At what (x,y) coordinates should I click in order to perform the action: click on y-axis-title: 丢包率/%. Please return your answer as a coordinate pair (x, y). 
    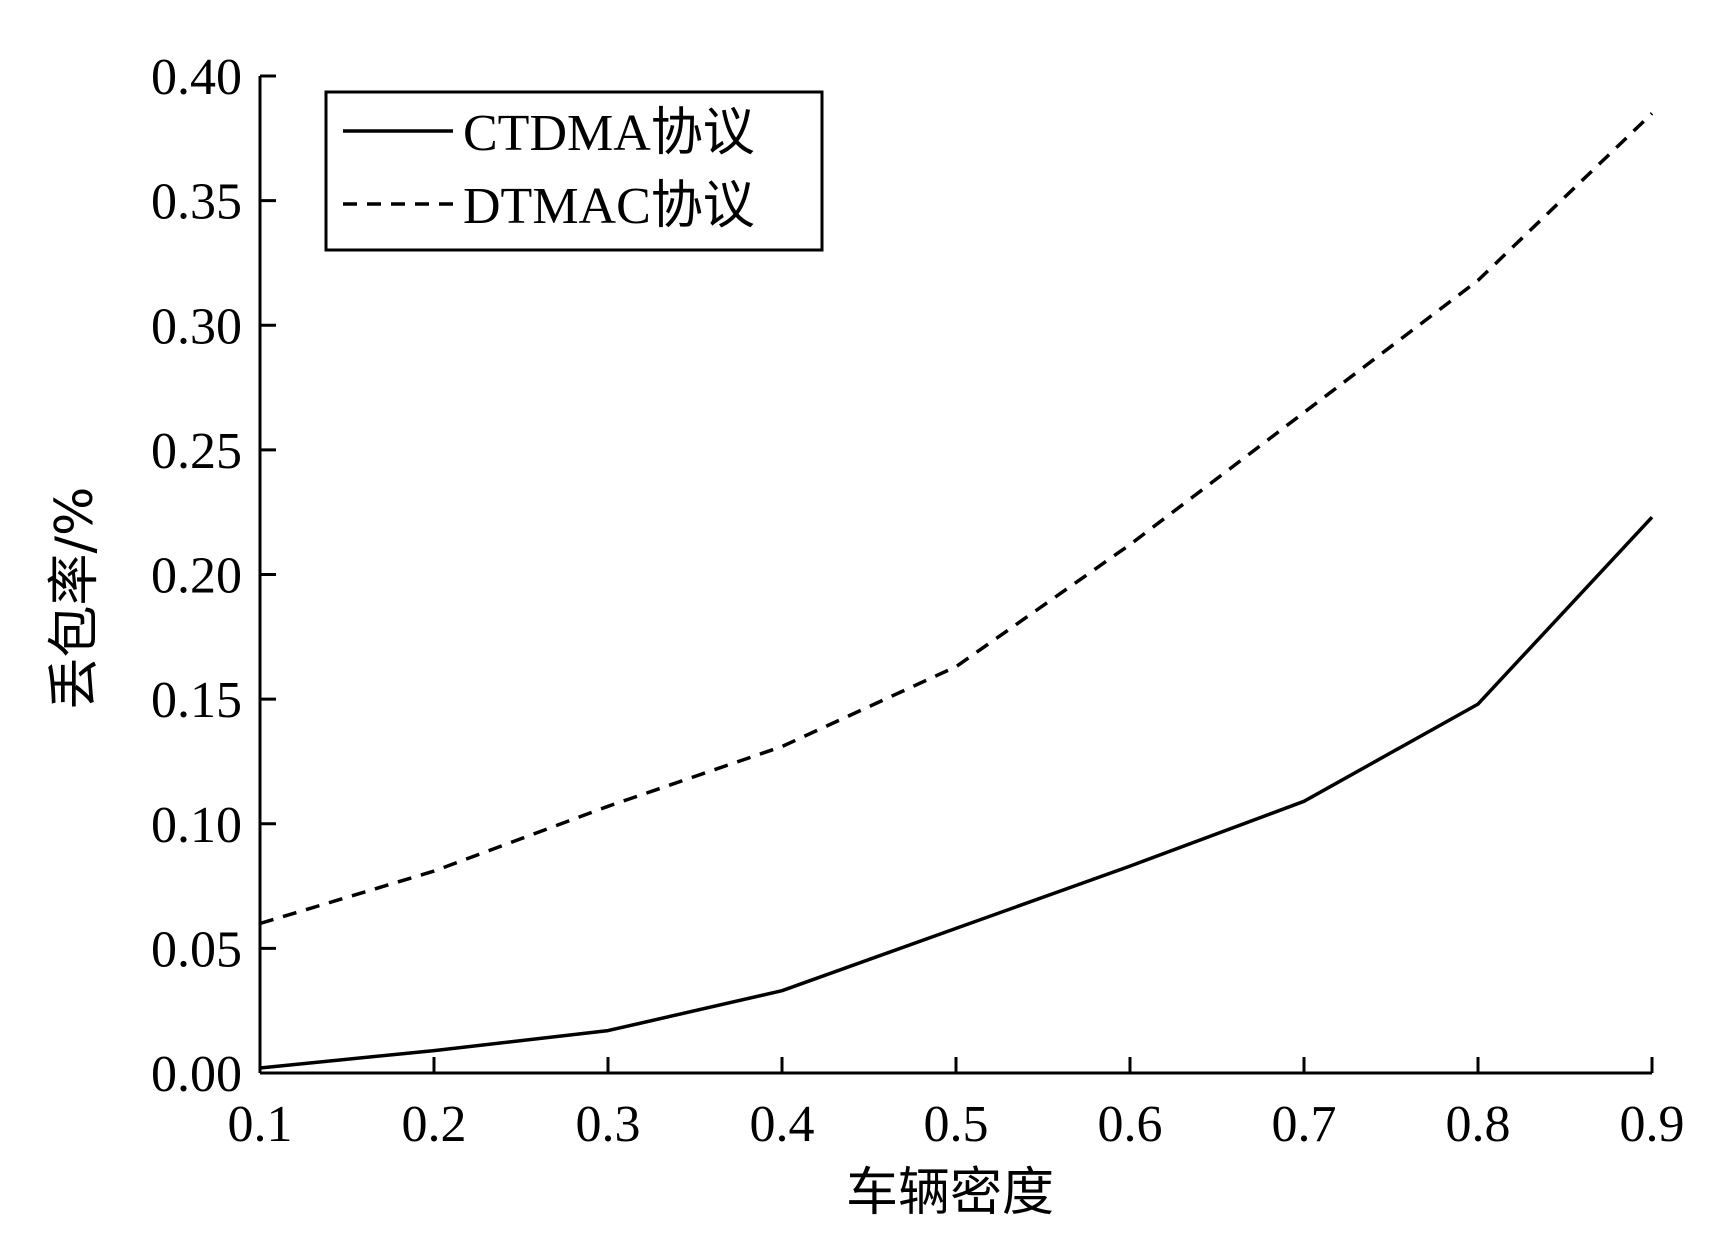
    Looking at the image, I should click on (75, 598).